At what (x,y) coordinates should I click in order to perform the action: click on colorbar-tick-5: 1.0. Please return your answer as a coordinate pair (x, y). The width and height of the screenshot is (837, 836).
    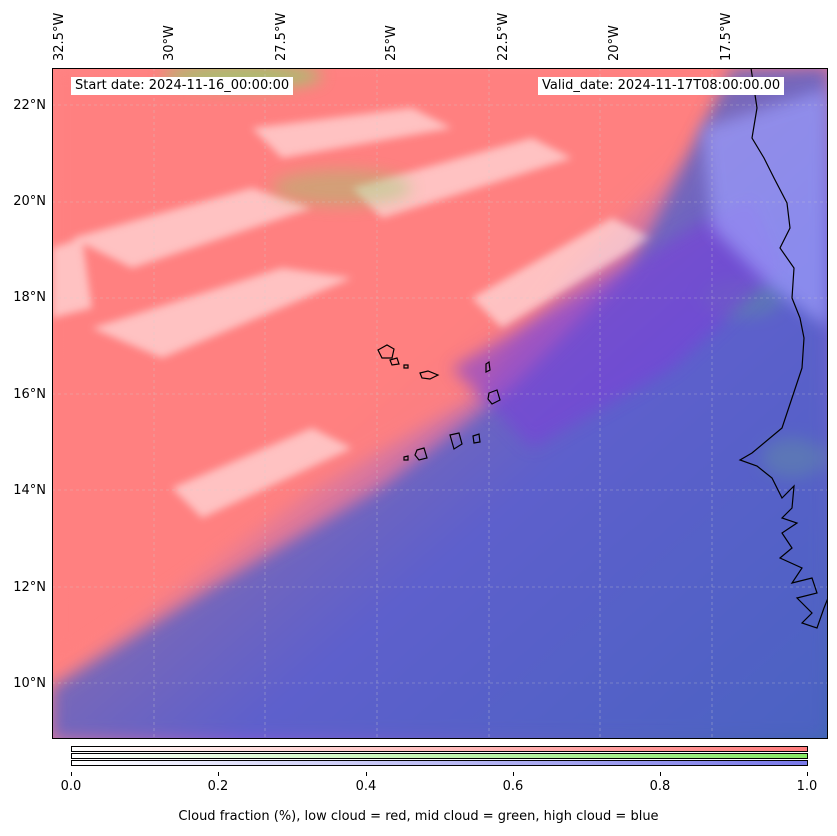
    Looking at the image, I should click on (807, 786).